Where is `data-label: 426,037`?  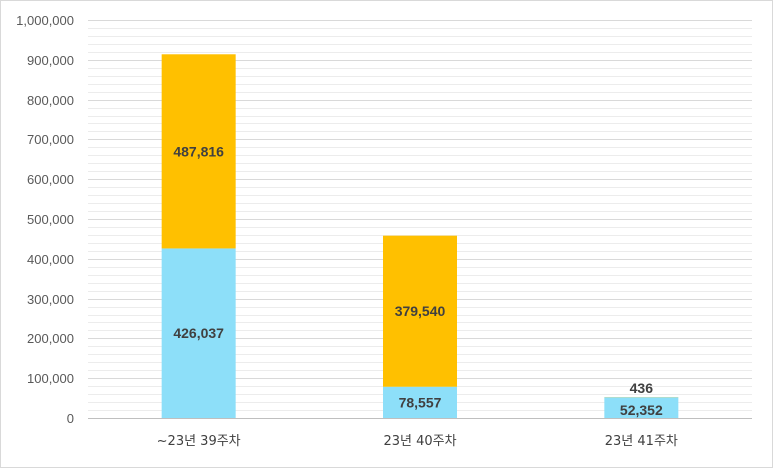
data-label: 426,037 is located at coordinates (198, 333).